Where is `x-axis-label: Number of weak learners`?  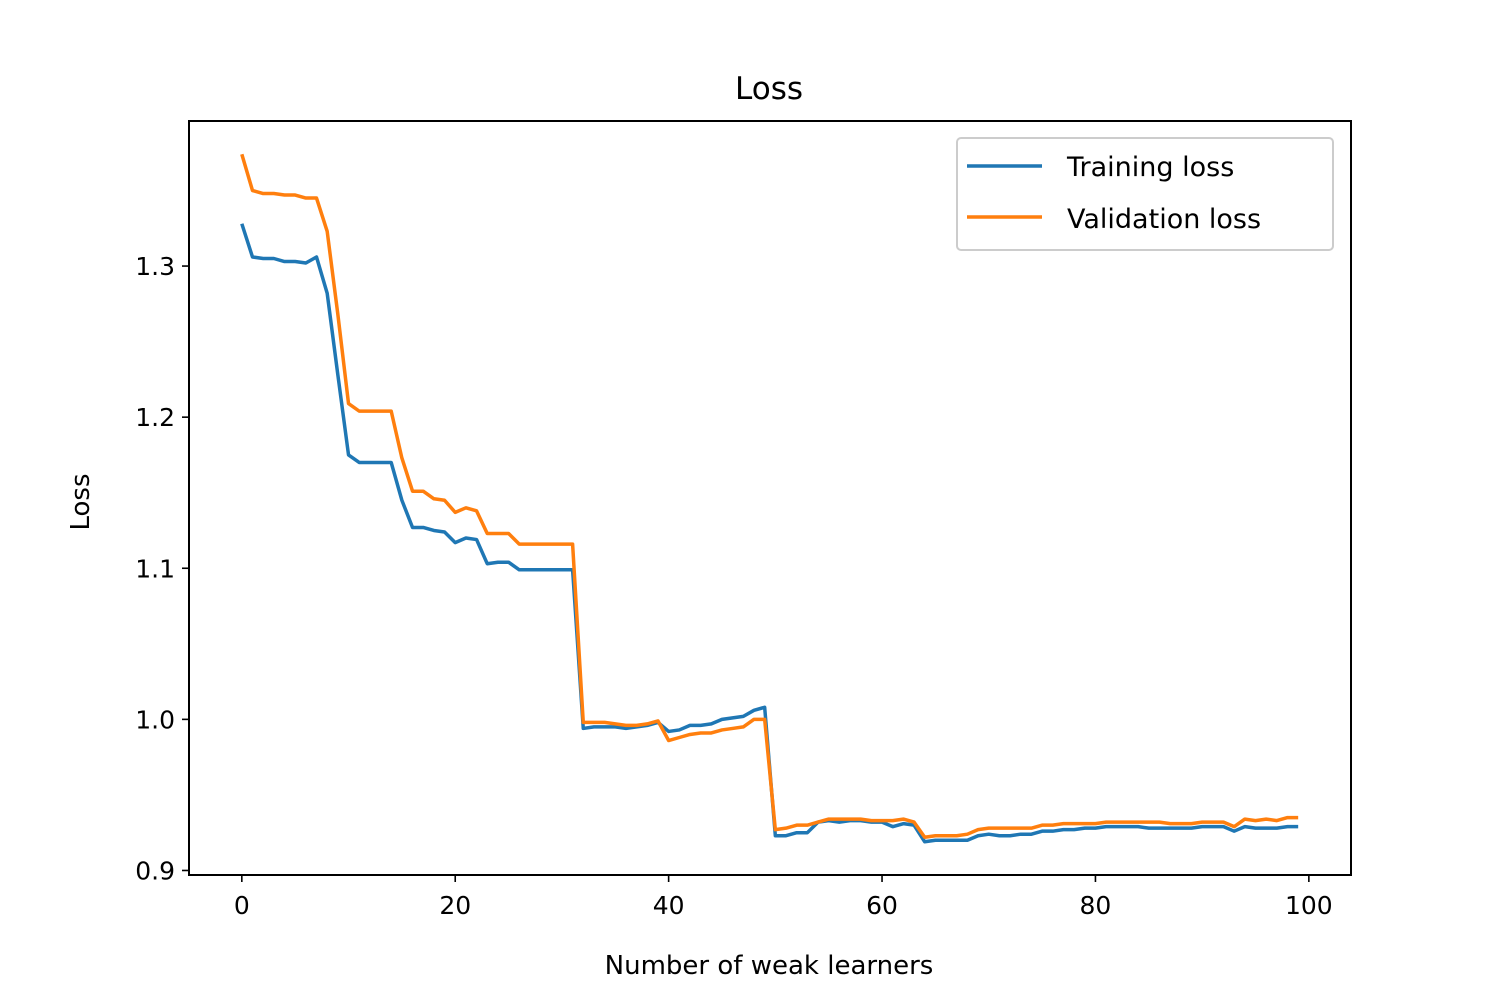
x-axis-label: Number of weak learners is located at coordinates (769, 966).